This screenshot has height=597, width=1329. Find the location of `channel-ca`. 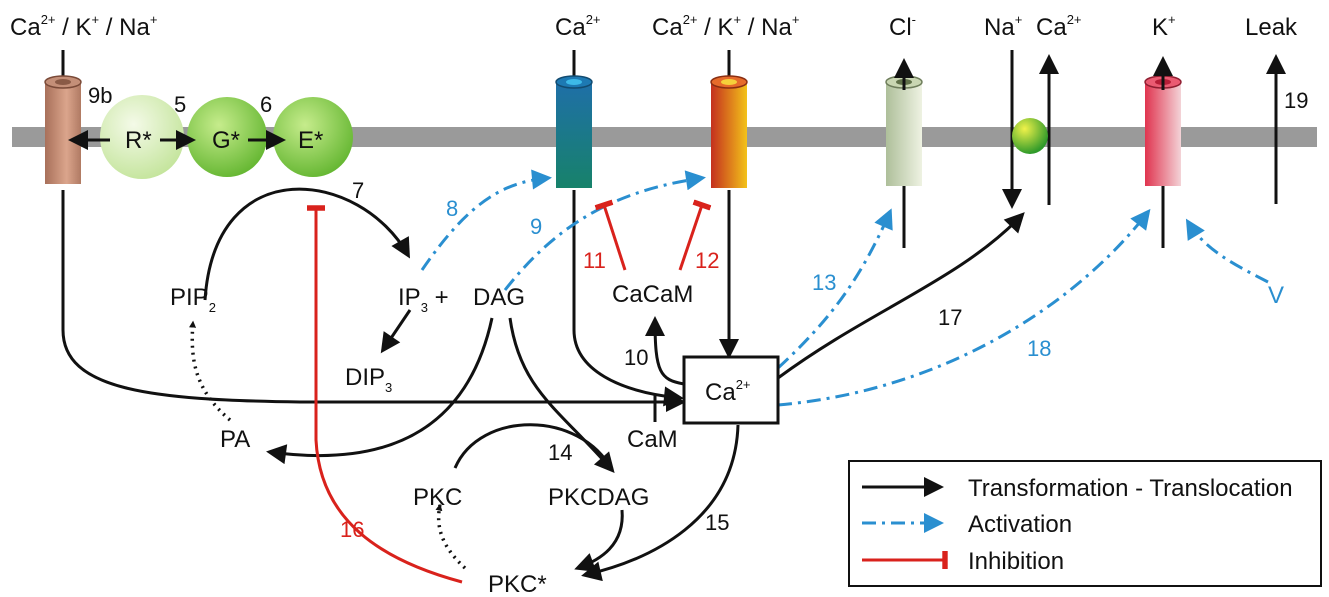

channel-ca is located at coordinates (574, 119).